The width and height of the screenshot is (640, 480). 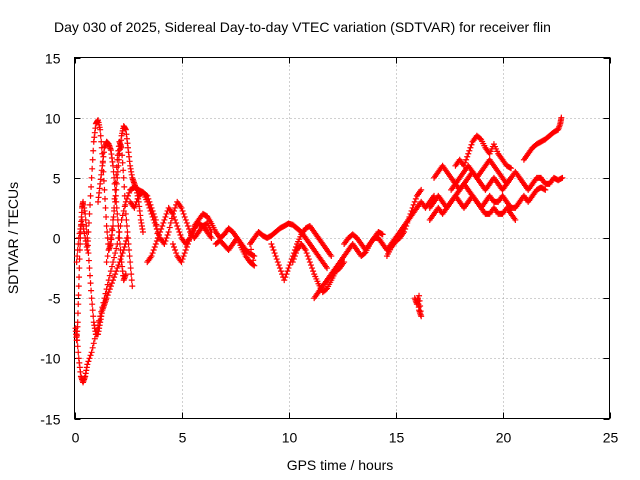 I want to click on x-tick-label: 25, so click(x=611, y=438).